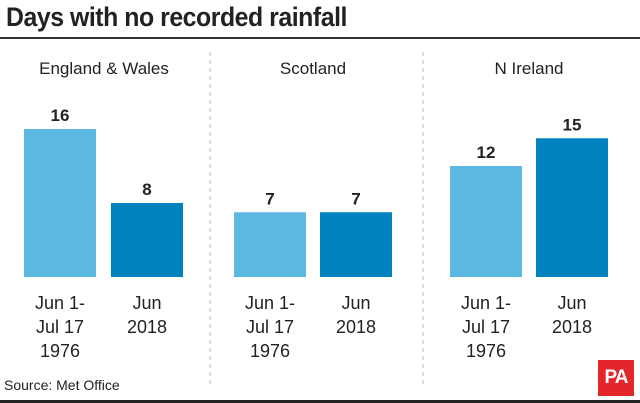  I want to click on data-label: 16, so click(60, 115).